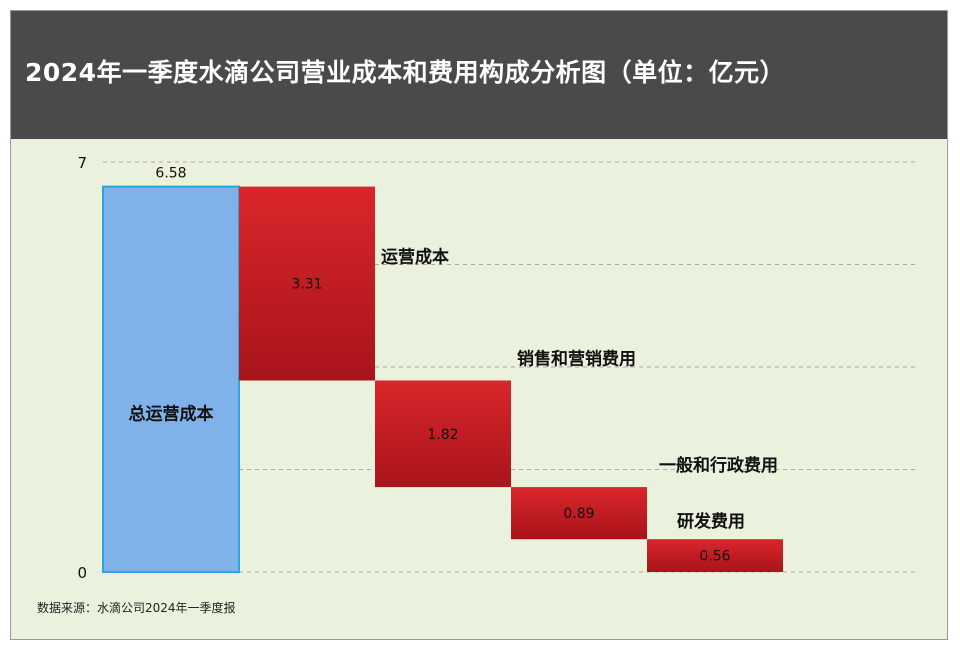  What do you see at coordinates (718, 465) in the screenshot?
I see `cost-category-label: 一般和行政费用` at bounding box center [718, 465].